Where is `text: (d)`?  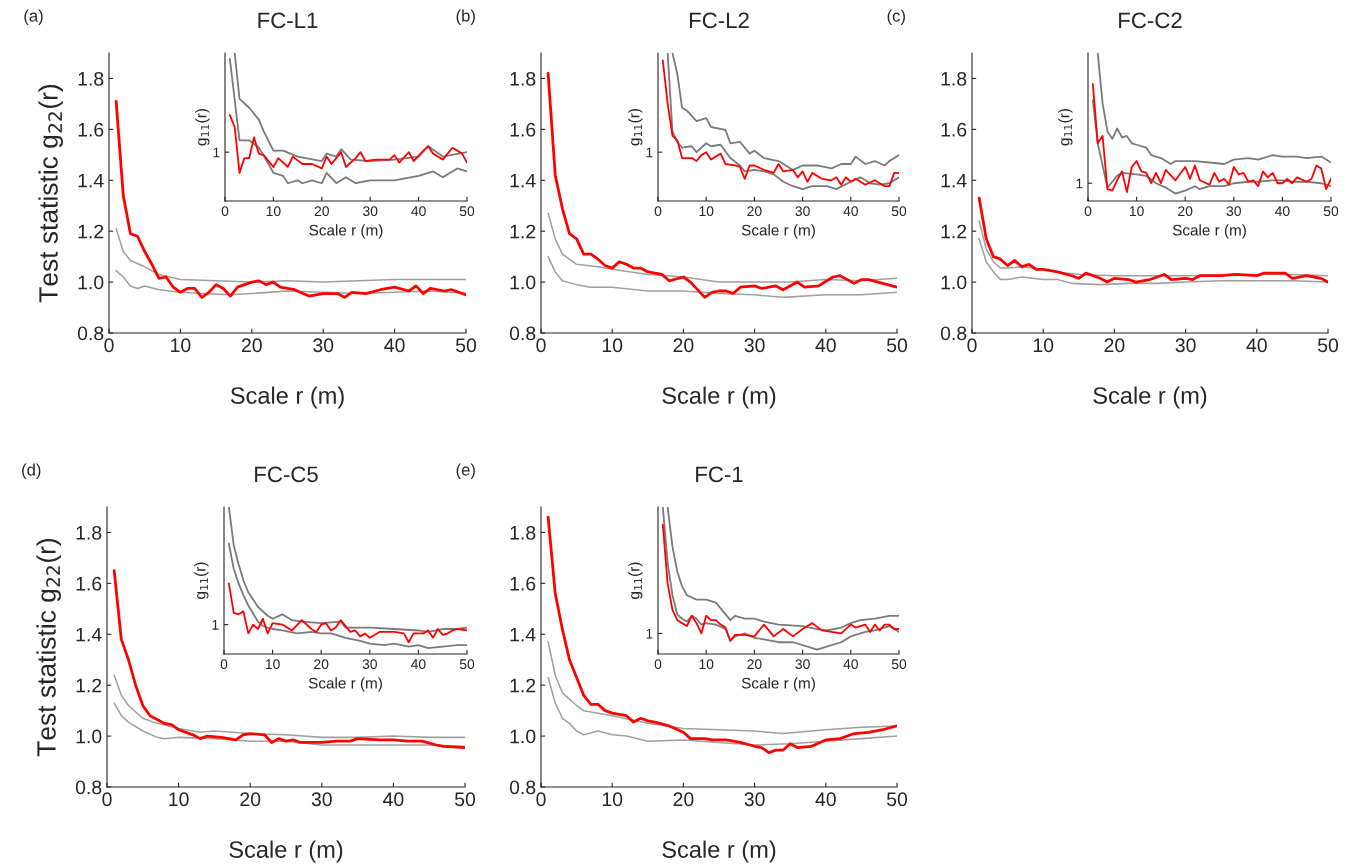 text: (d) is located at coordinates (31, 471).